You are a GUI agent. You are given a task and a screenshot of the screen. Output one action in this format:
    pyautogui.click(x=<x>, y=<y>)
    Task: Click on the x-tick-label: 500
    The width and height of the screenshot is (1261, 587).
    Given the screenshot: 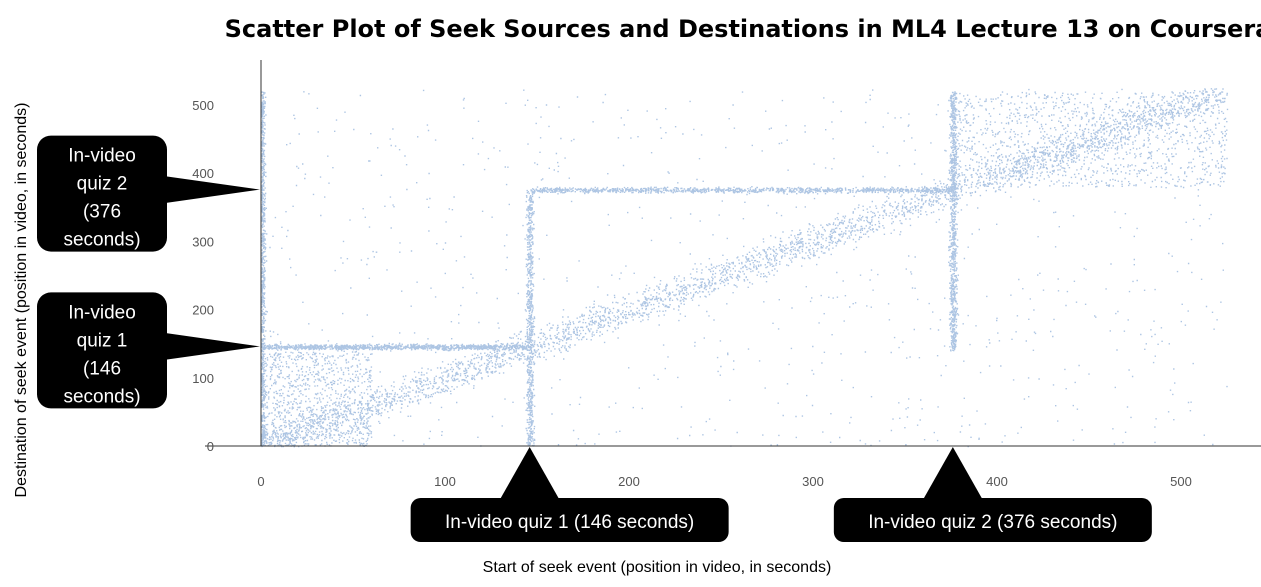 What is the action you would take?
    pyautogui.click(x=1181, y=481)
    